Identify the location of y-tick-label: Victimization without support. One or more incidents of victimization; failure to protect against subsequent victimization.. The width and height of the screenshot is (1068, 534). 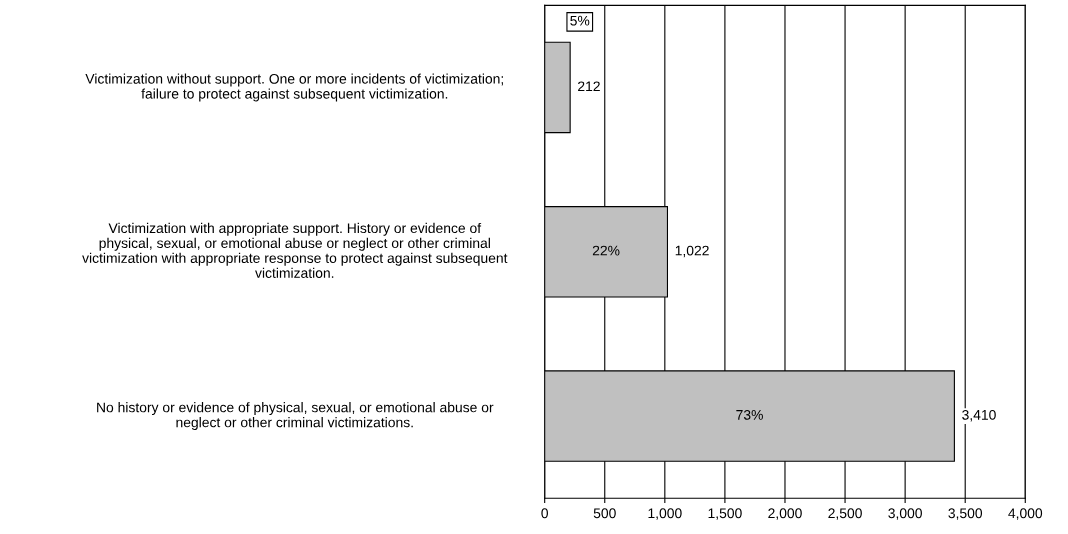
(294, 87).